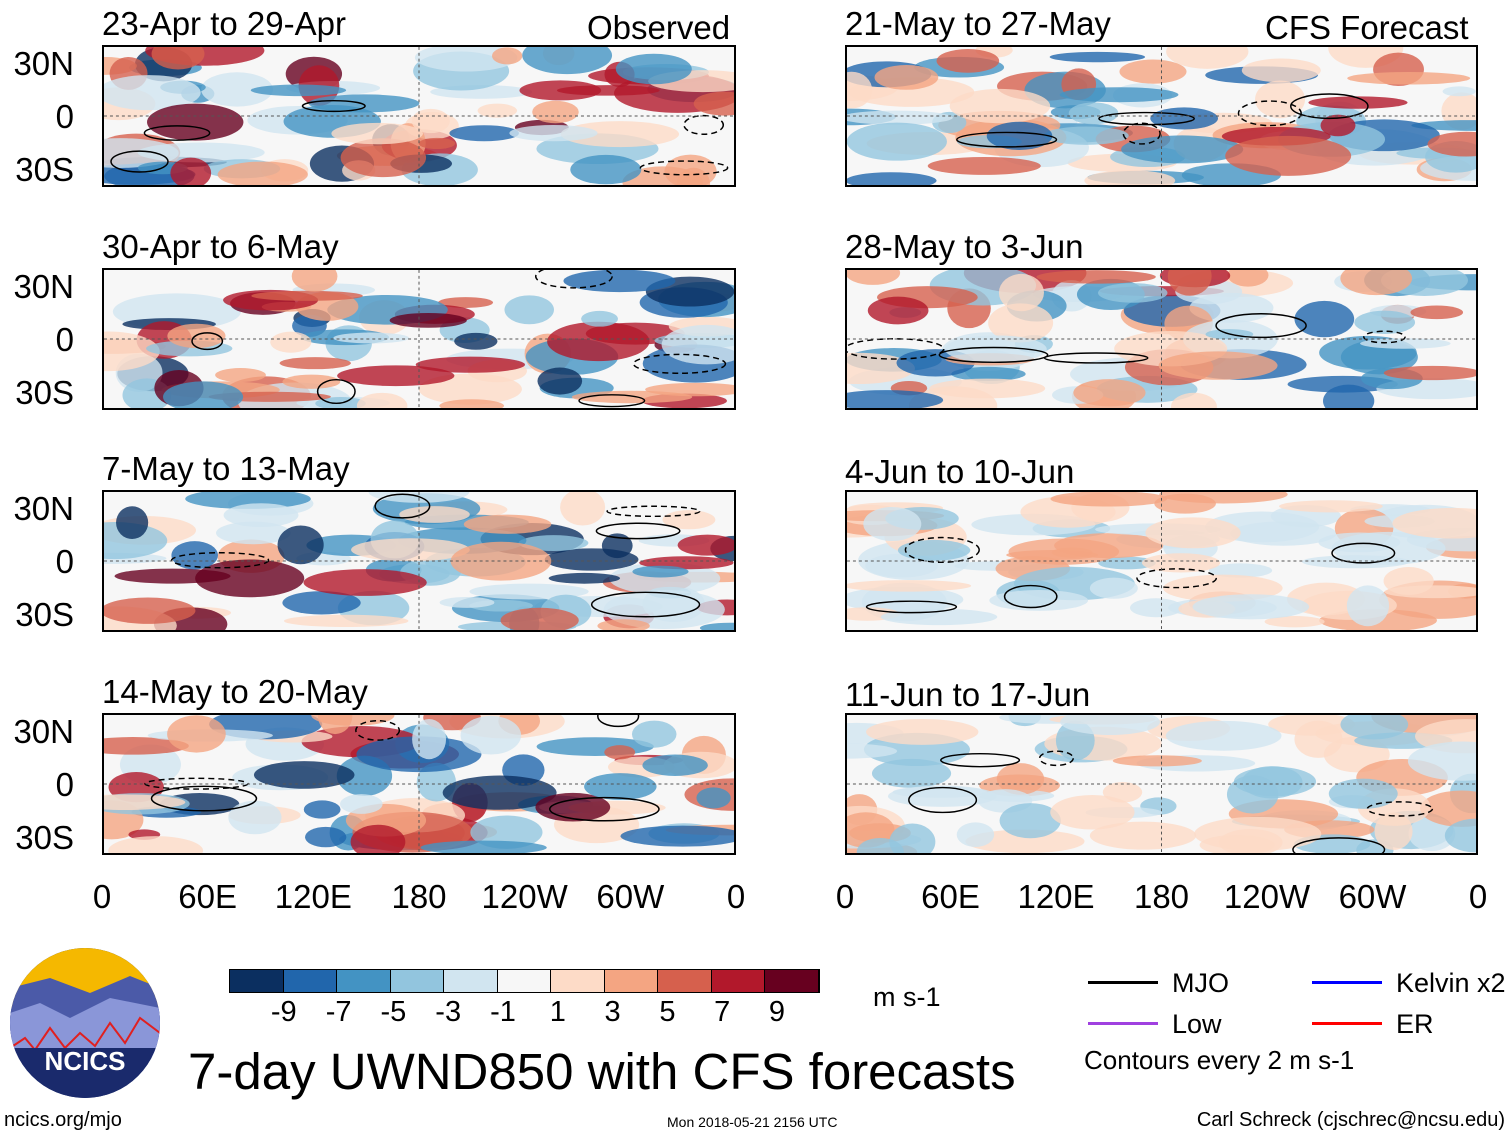 The image size is (1510, 1137). Describe the element at coordinates (1123, 1023) in the screenshot. I see `legend-line-low` at that location.